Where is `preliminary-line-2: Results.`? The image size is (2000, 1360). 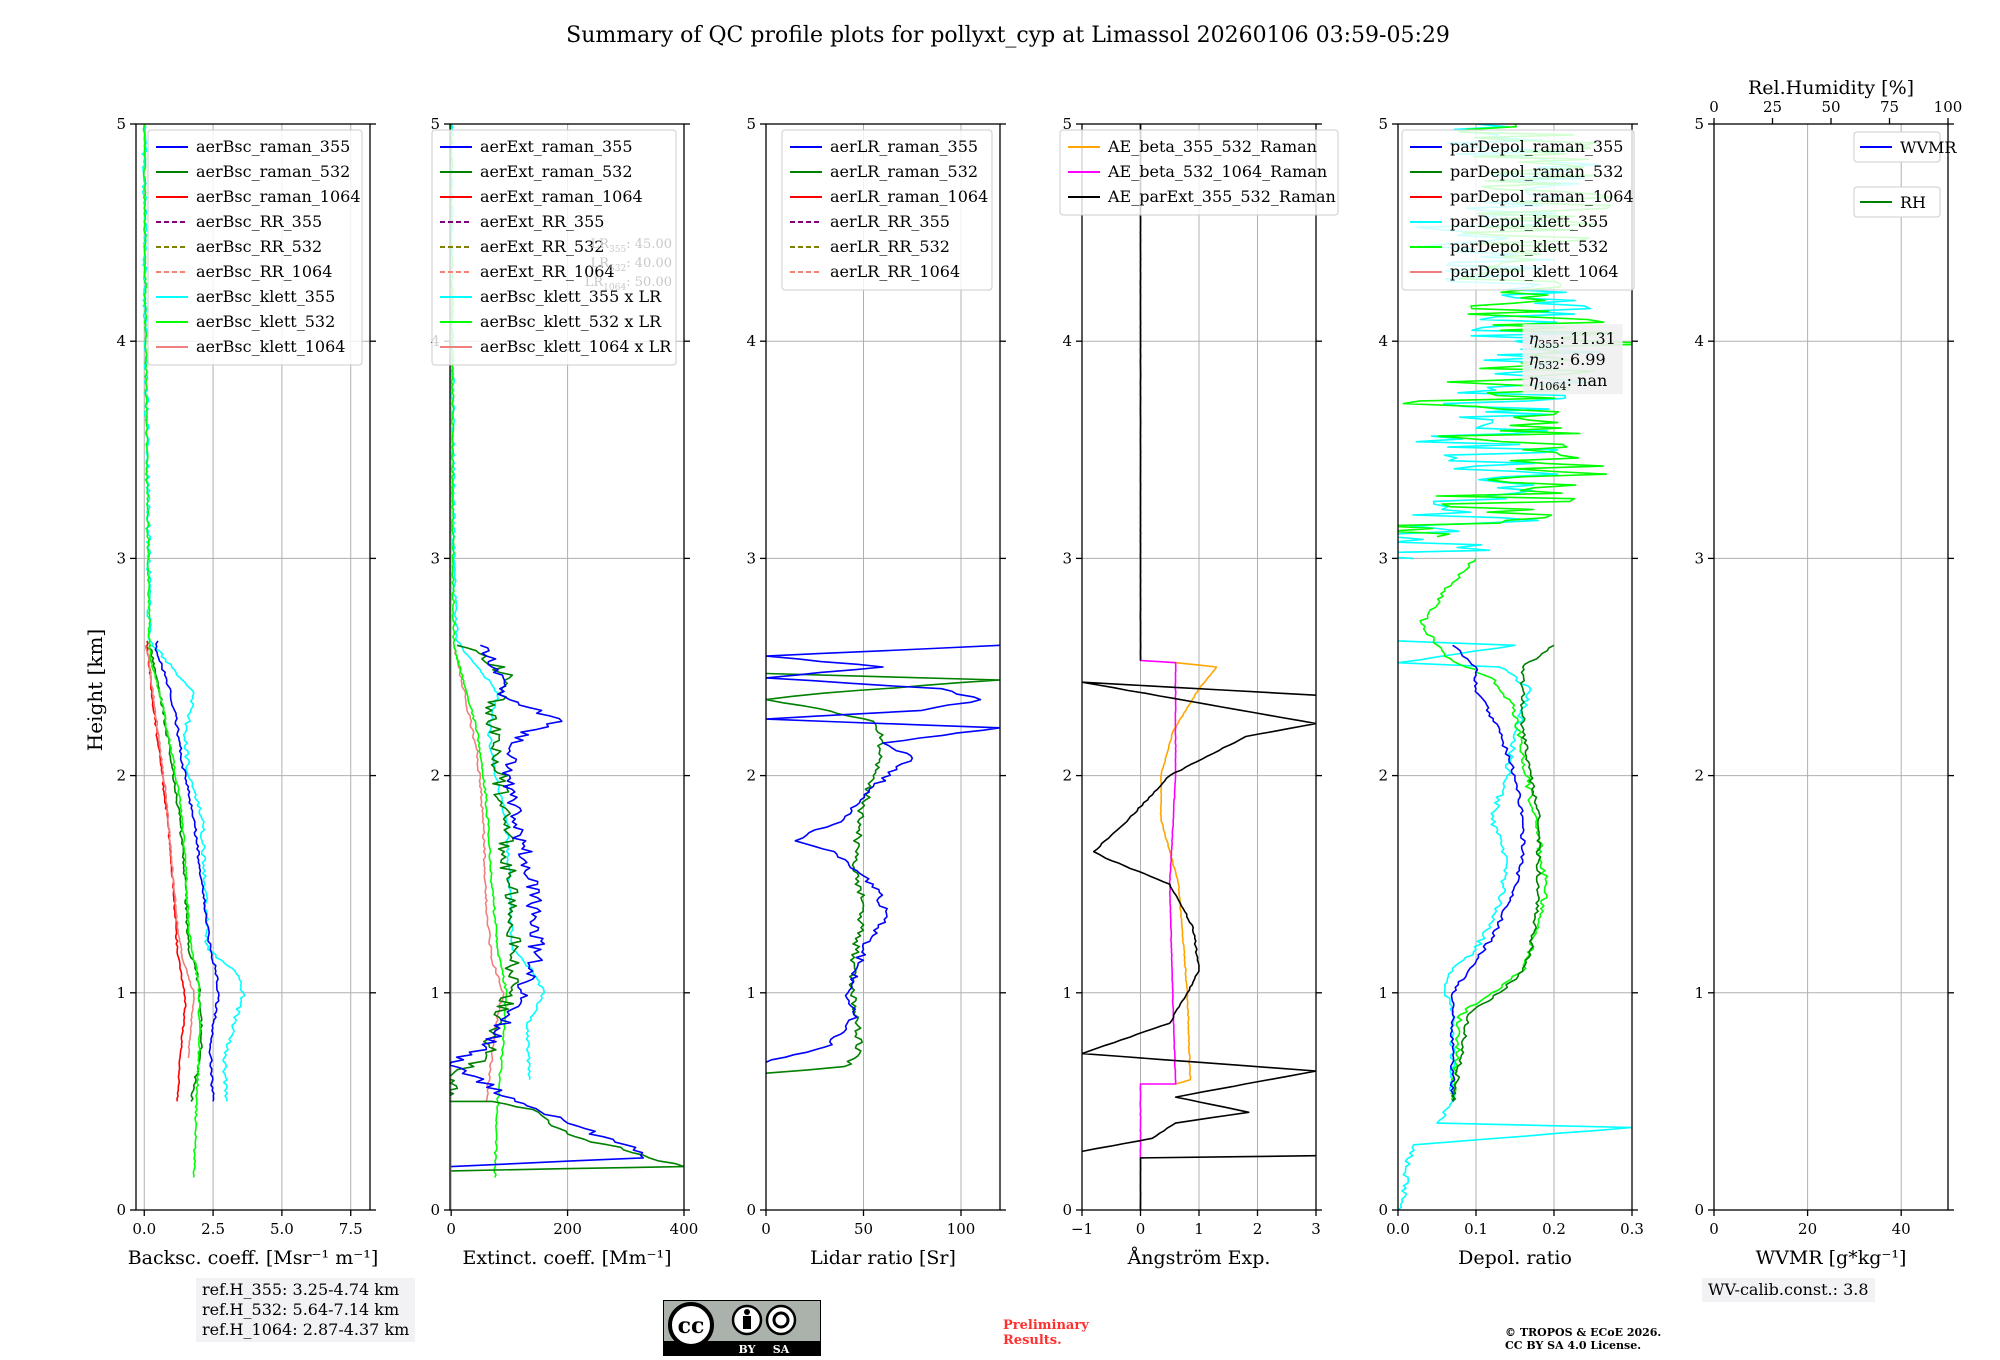 preliminary-line-2: Results. is located at coordinates (1032, 1340).